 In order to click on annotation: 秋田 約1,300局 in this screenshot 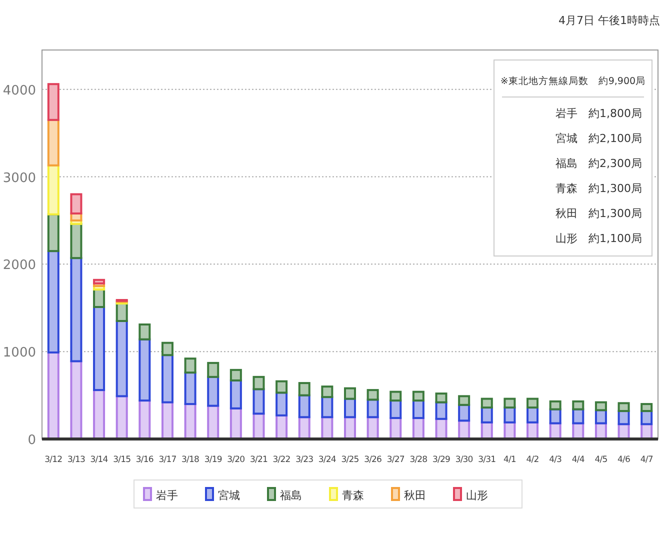, I will do `click(599, 213)`.